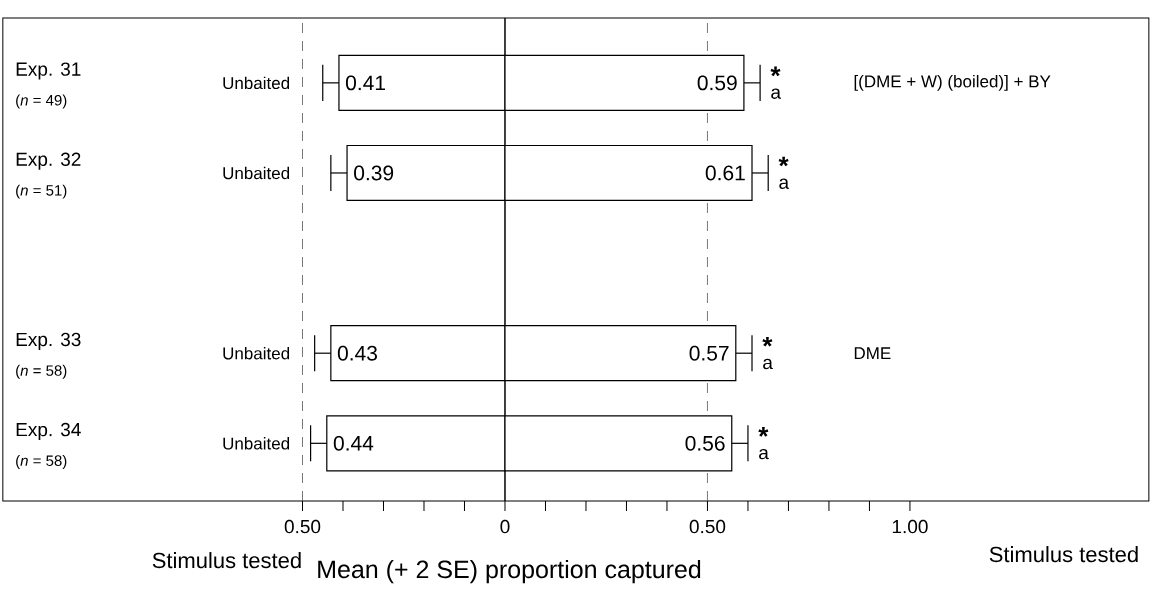 The width and height of the screenshot is (1157, 592). What do you see at coordinates (48, 431) in the screenshot?
I see `y-tick-label: Exp. 34` at bounding box center [48, 431].